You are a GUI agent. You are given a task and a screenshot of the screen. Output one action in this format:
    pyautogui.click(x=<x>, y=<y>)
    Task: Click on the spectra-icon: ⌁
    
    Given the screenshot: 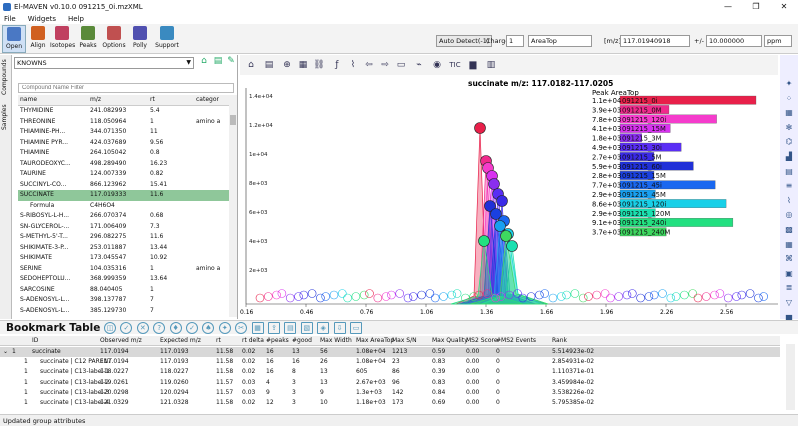 What is the action you would take?
    pyautogui.click(x=419, y=65)
    